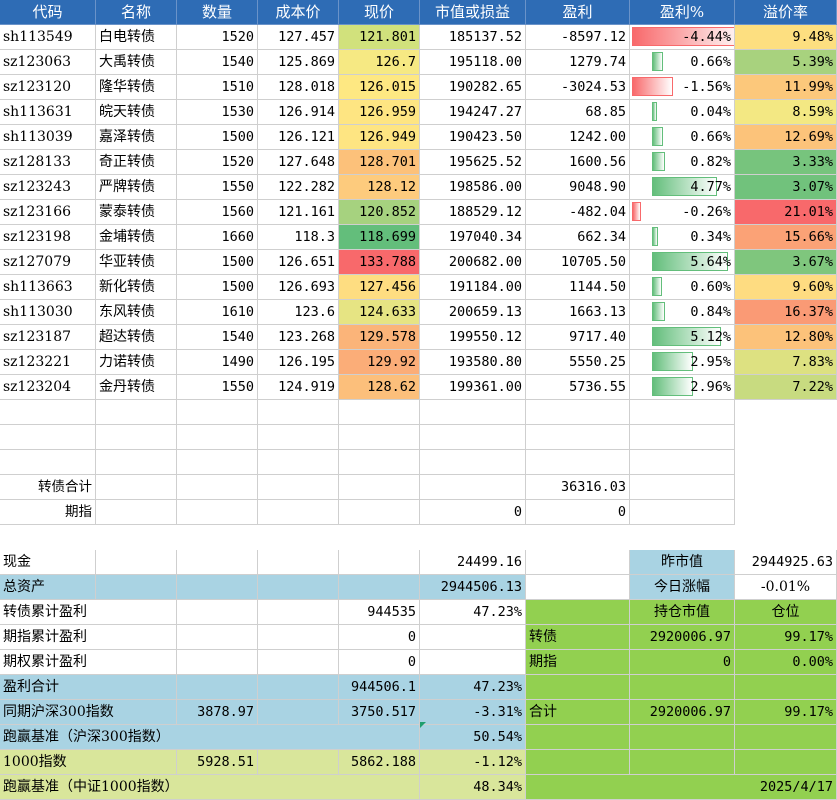 This screenshot has width=837, height=800. I want to click on row-premium: 15.66%, so click(786, 237).